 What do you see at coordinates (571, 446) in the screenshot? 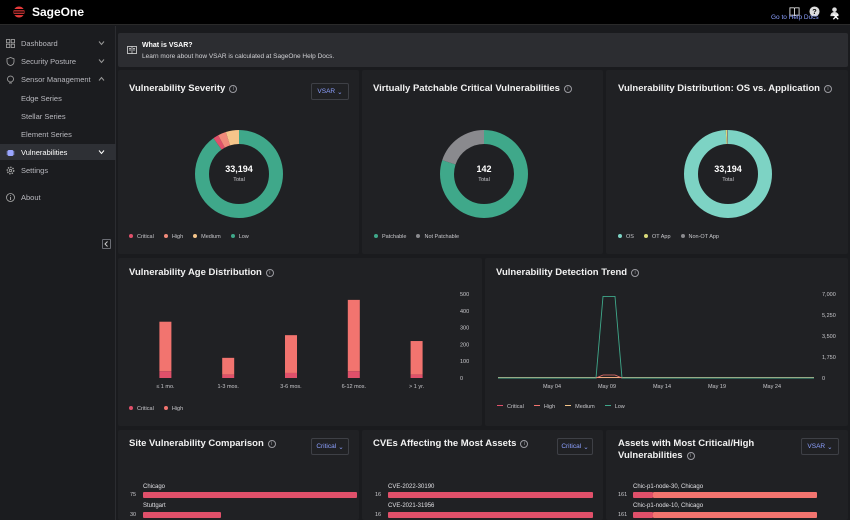
I see `dropdown-value: Critical` at bounding box center [571, 446].